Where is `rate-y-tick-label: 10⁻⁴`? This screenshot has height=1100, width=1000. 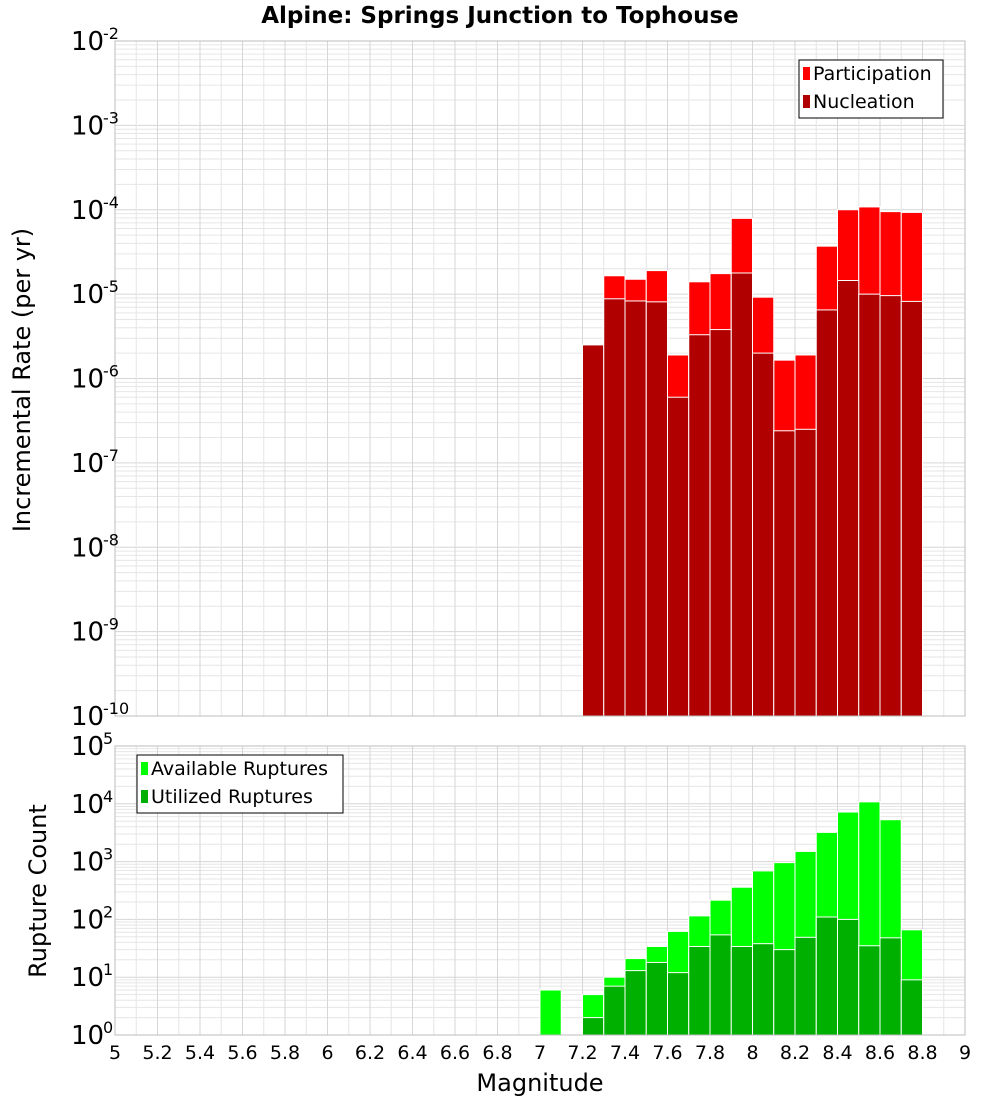
rate-y-tick-label: 10⁻⁴ is located at coordinates (95, 209).